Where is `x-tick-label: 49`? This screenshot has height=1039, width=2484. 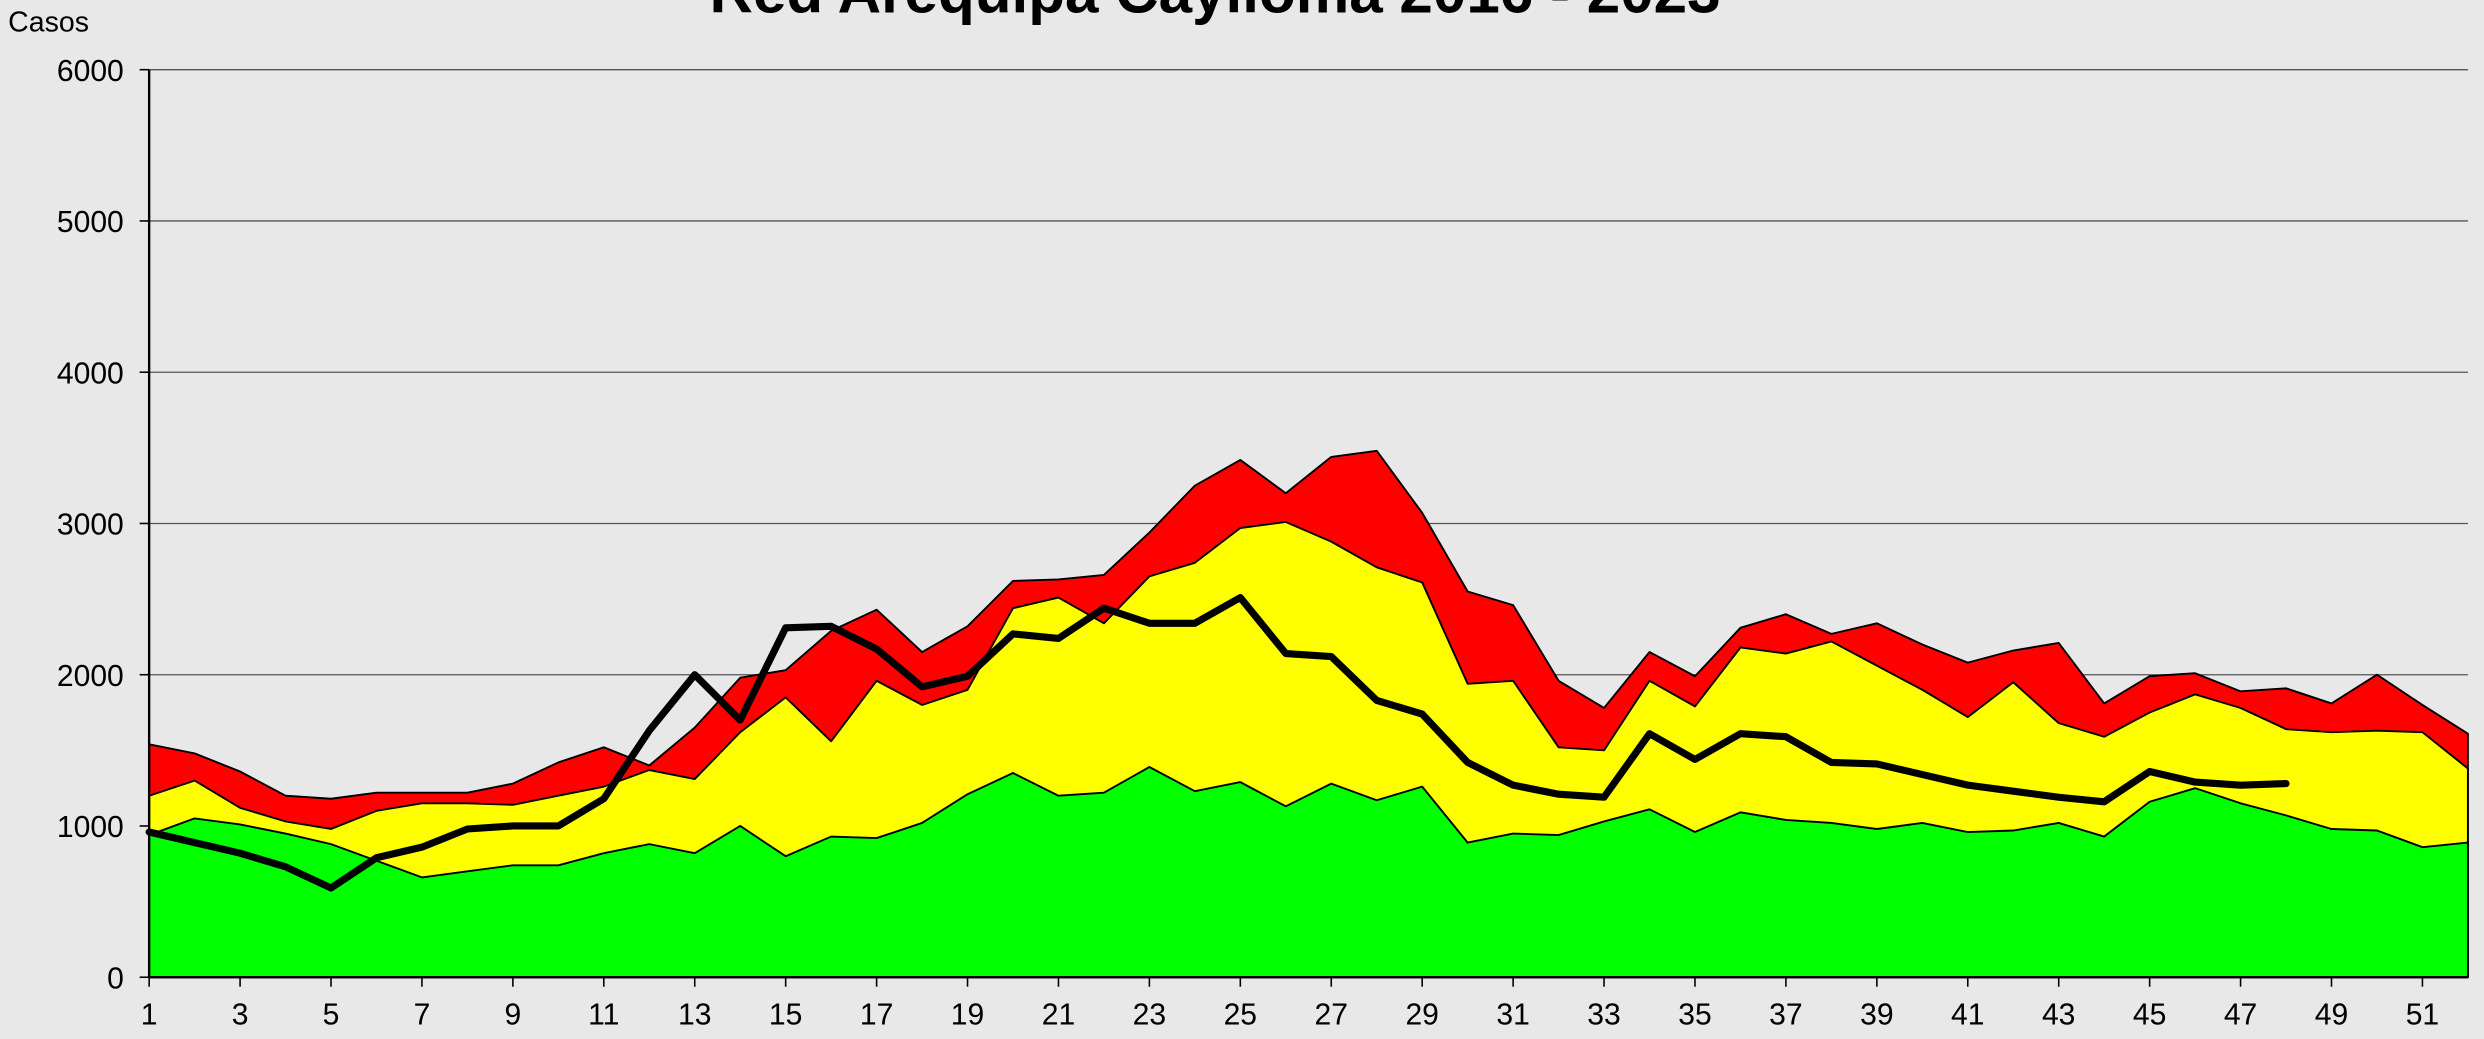 x-tick-label: 49 is located at coordinates (2331, 1015).